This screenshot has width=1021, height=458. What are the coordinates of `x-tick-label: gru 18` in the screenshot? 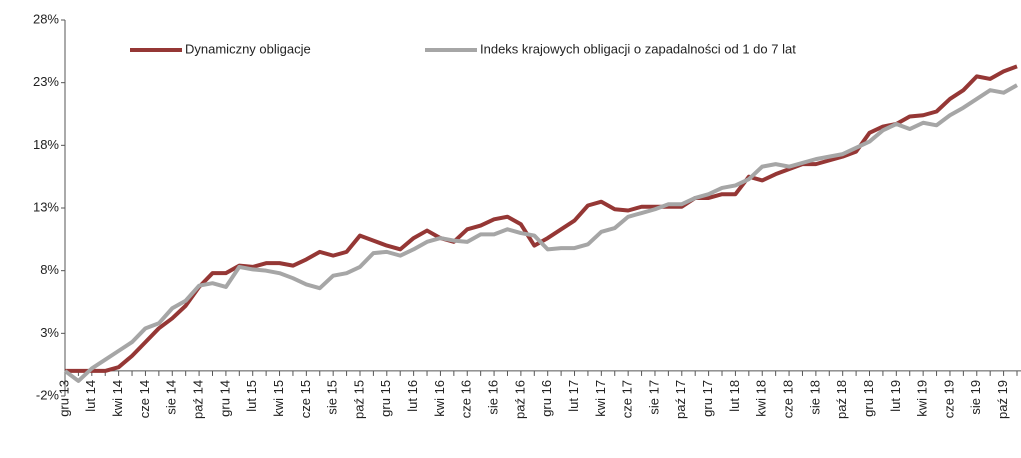 It's located at (868, 398).